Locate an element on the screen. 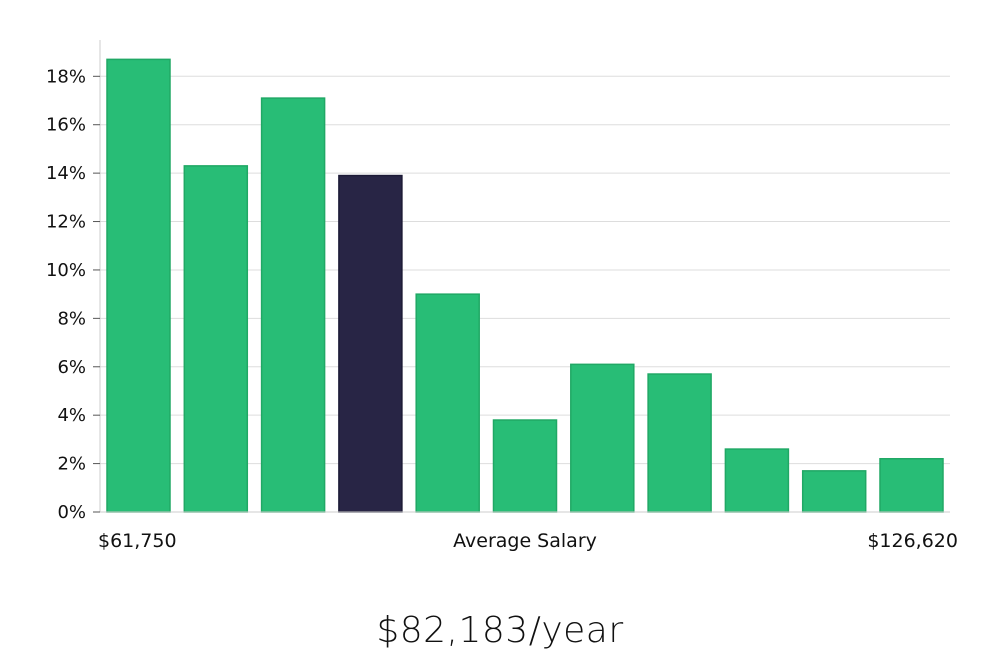  y-tick-label: 2% is located at coordinates (71, 464).